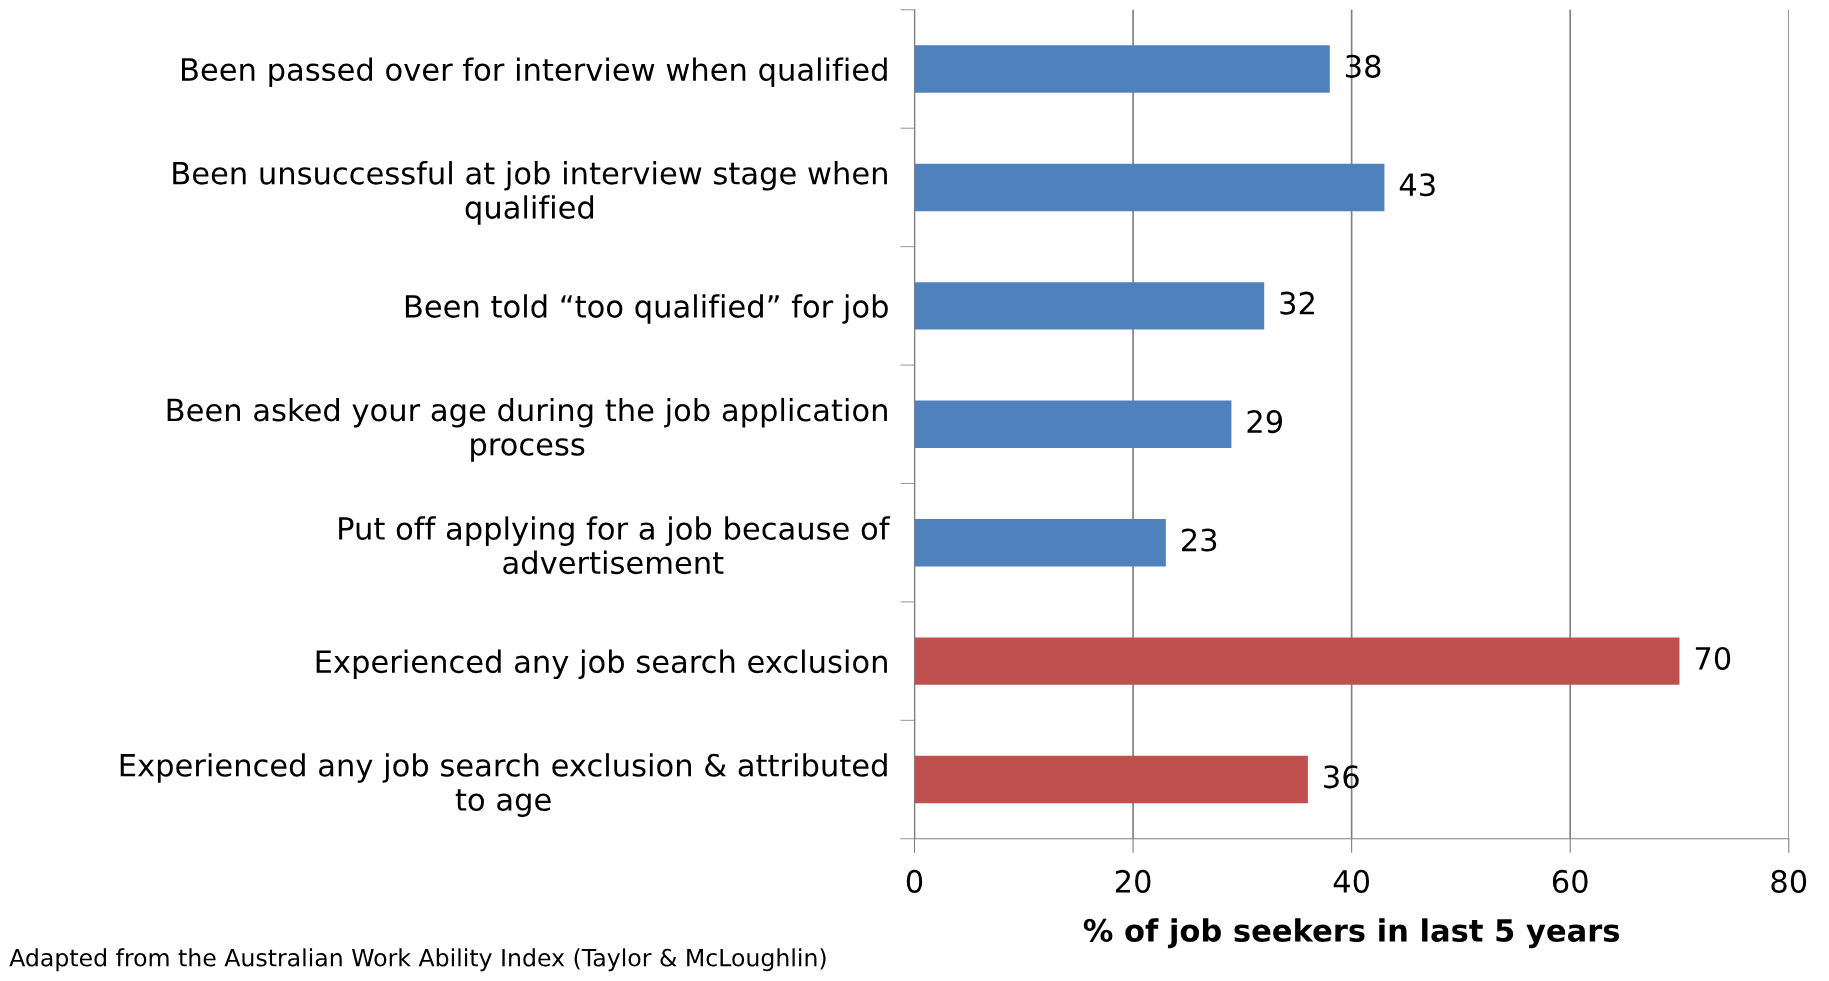 This screenshot has height=981, width=1829. Describe the element at coordinates (1713, 658) in the screenshot. I see `data-label: 70` at that location.